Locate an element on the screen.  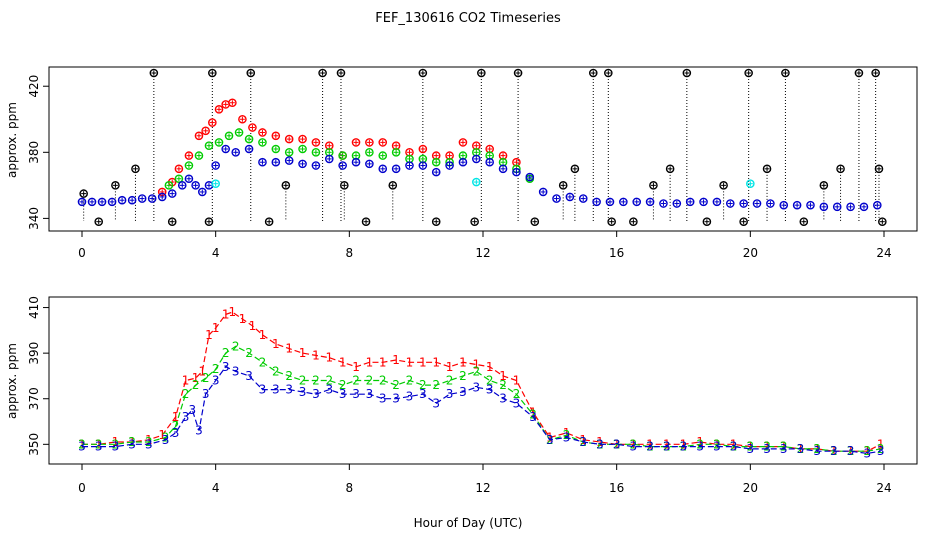
series-4-point is located at coordinates (476, 182).